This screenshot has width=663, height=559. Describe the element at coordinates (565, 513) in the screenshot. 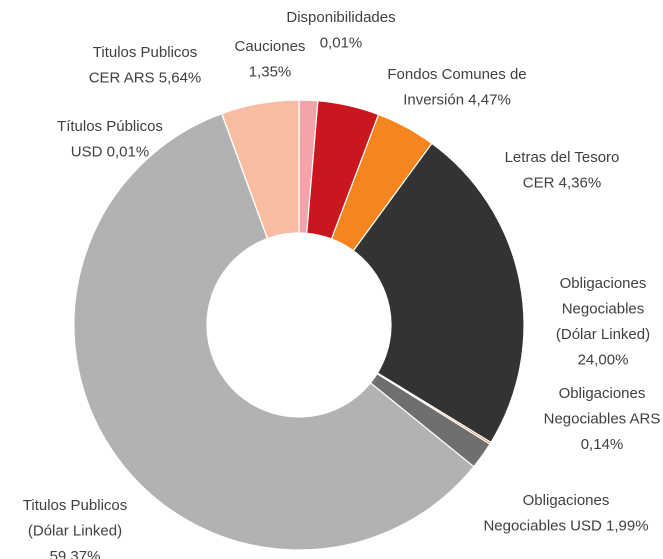

I see `data-label: Obligaciones Negociables USD 1,99%` at that location.